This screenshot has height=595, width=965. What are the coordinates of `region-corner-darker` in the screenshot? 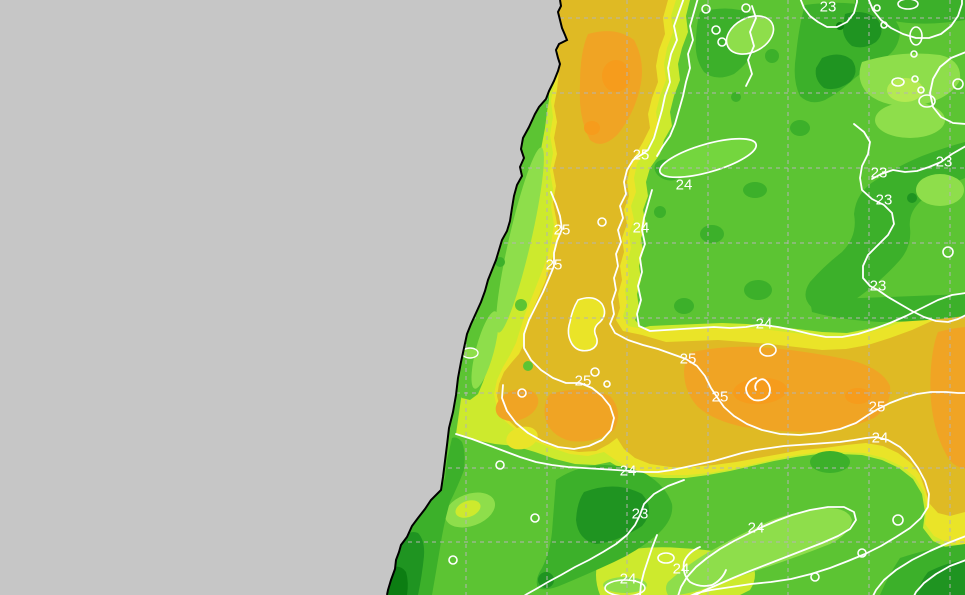 It's located at (940, 577).